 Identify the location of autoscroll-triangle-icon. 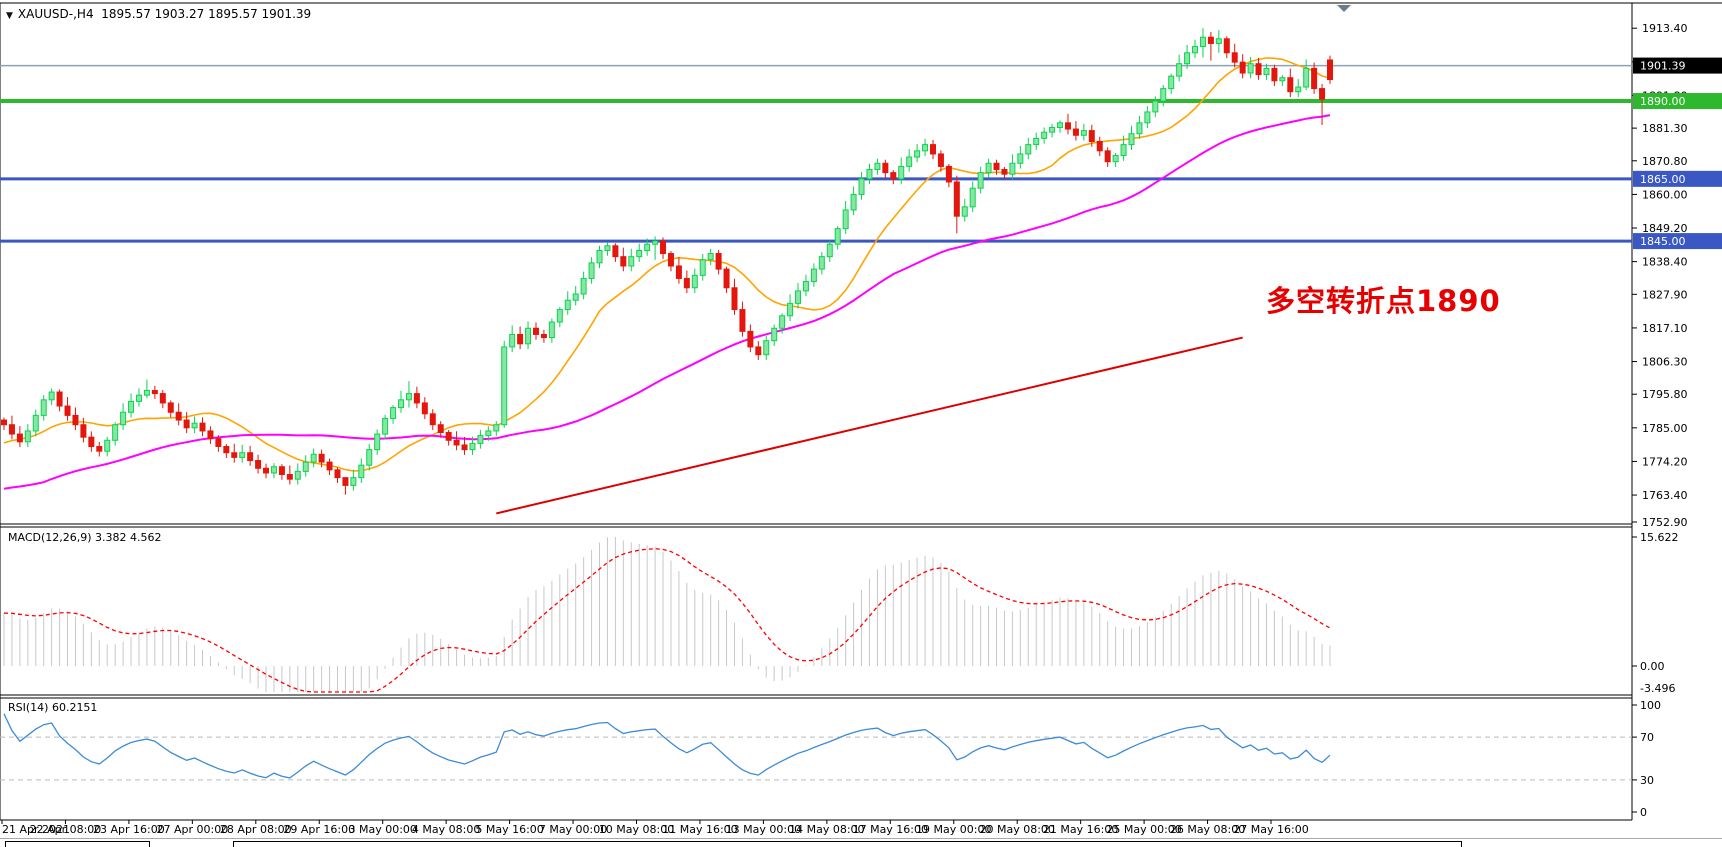
(1344, 8).